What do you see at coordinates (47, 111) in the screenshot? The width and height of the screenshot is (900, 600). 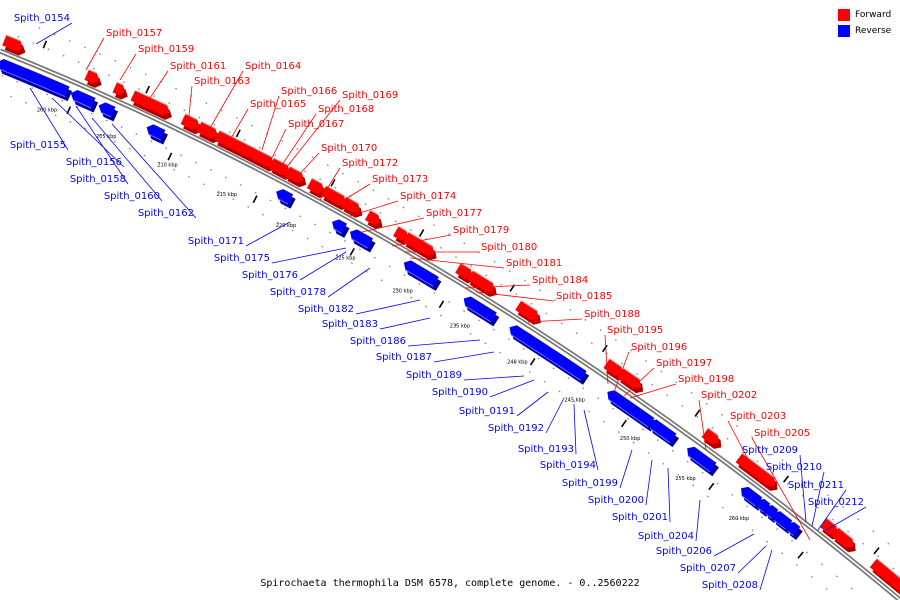 I see `tick-label: 200 kbp` at bounding box center [47, 111].